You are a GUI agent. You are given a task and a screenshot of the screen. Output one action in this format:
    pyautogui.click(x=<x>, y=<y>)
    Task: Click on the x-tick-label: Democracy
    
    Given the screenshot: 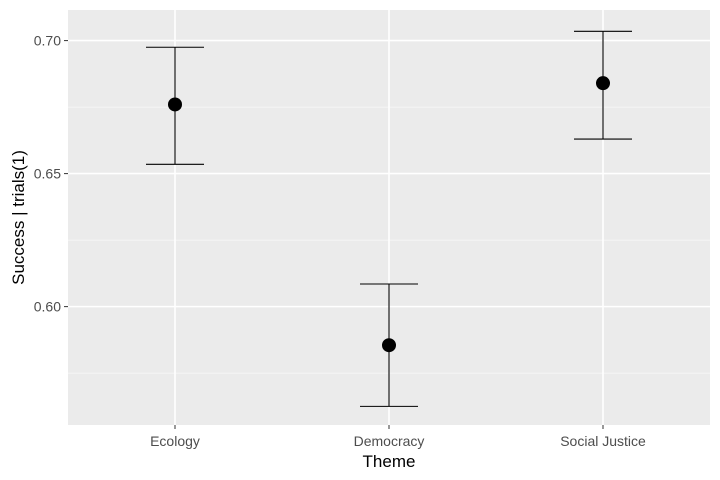 What is the action you would take?
    pyautogui.click(x=389, y=441)
    